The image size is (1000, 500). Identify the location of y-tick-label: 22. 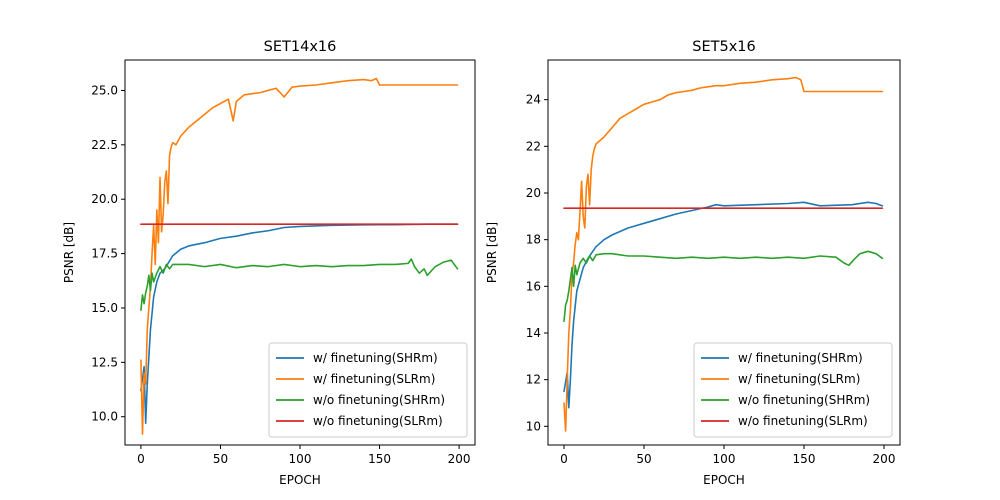
(533, 146).